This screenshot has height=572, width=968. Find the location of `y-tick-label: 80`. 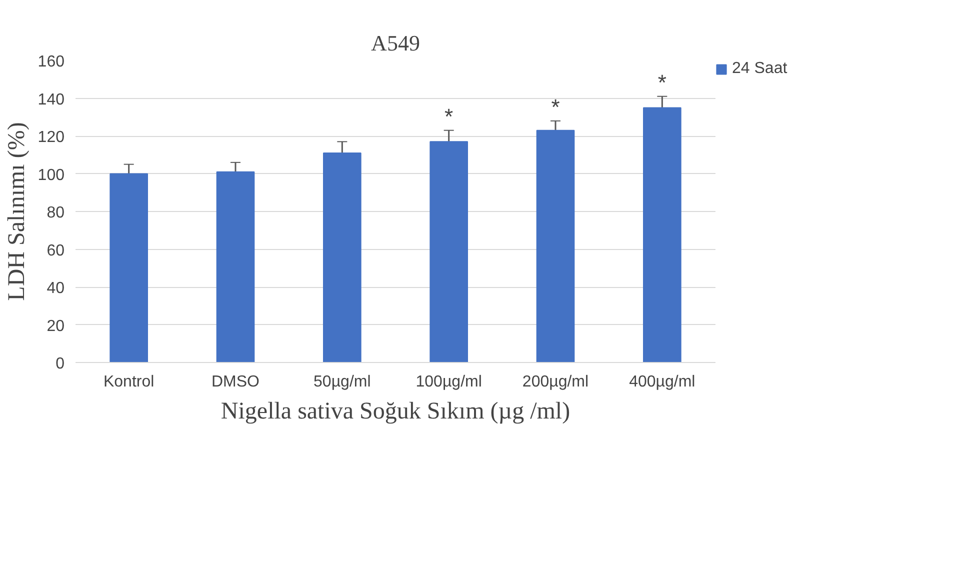

y-tick-label: 80 is located at coordinates (55, 213).